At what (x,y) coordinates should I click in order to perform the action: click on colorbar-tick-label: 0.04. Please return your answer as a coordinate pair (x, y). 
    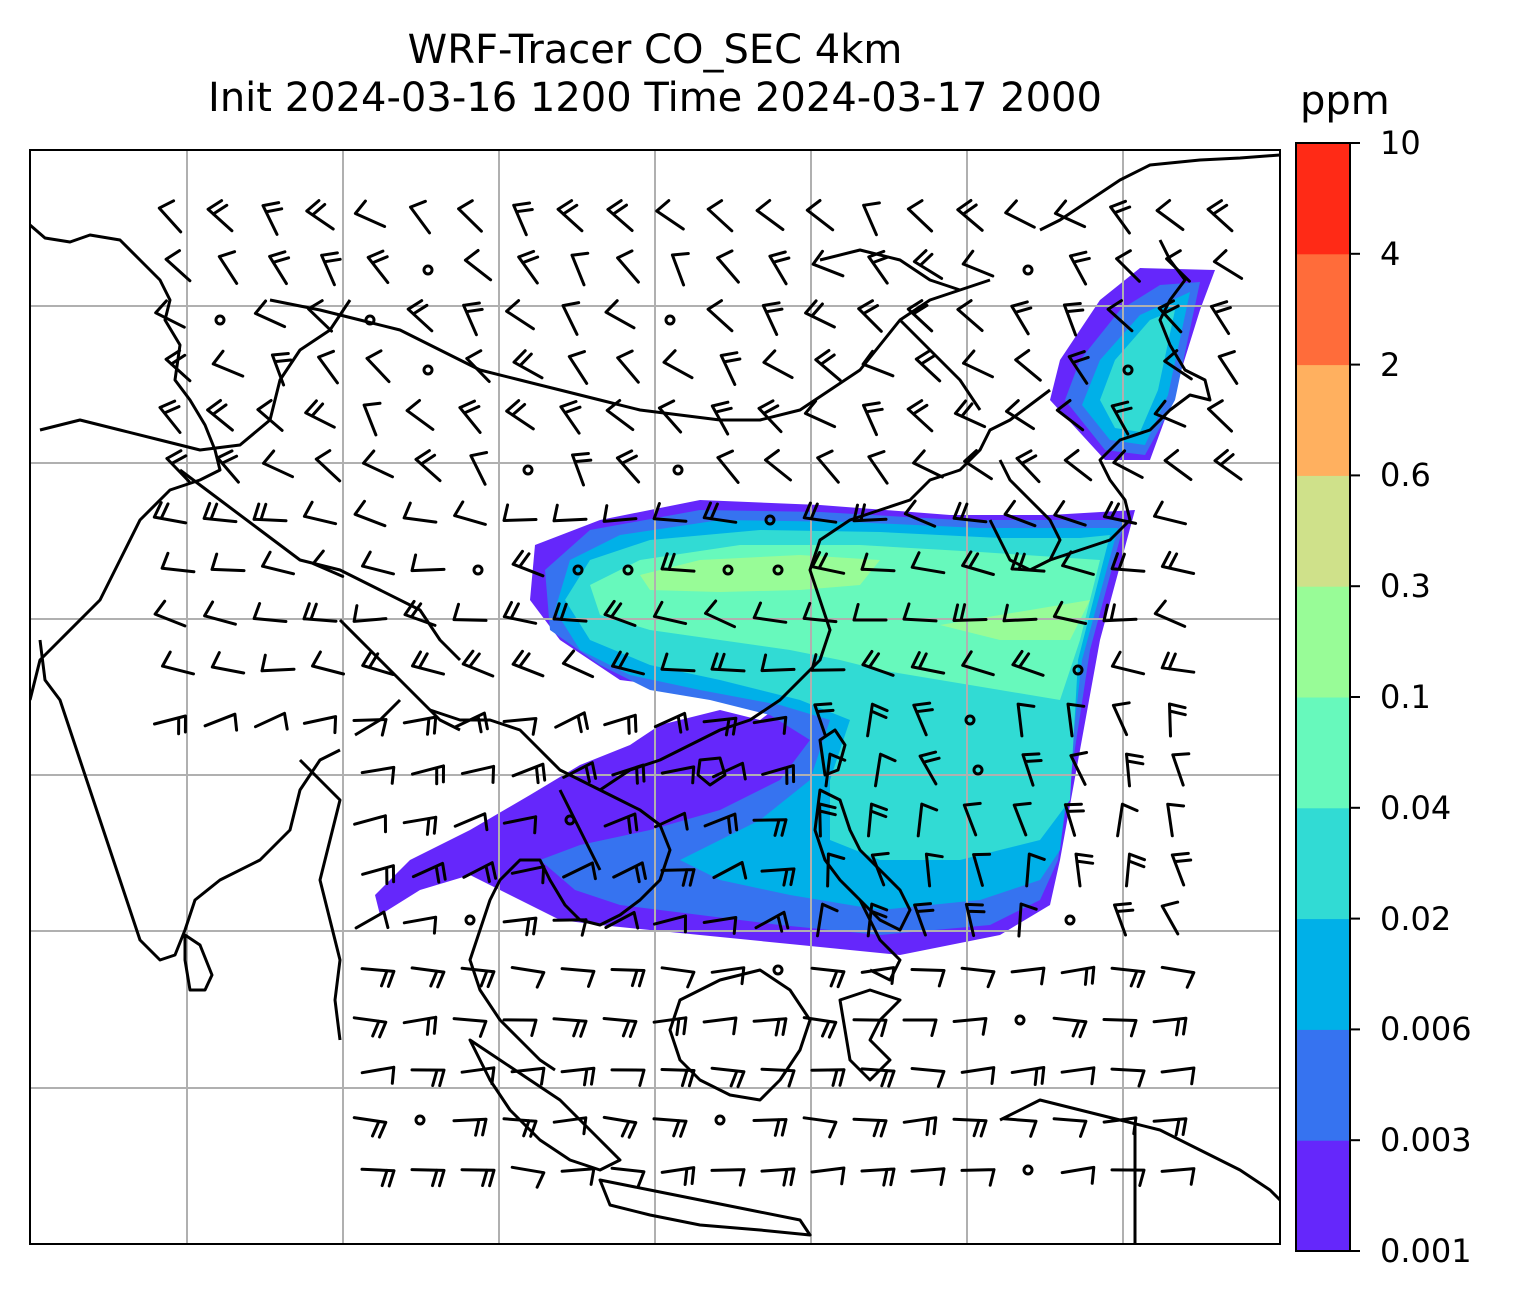
    Looking at the image, I should click on (1416, 807).